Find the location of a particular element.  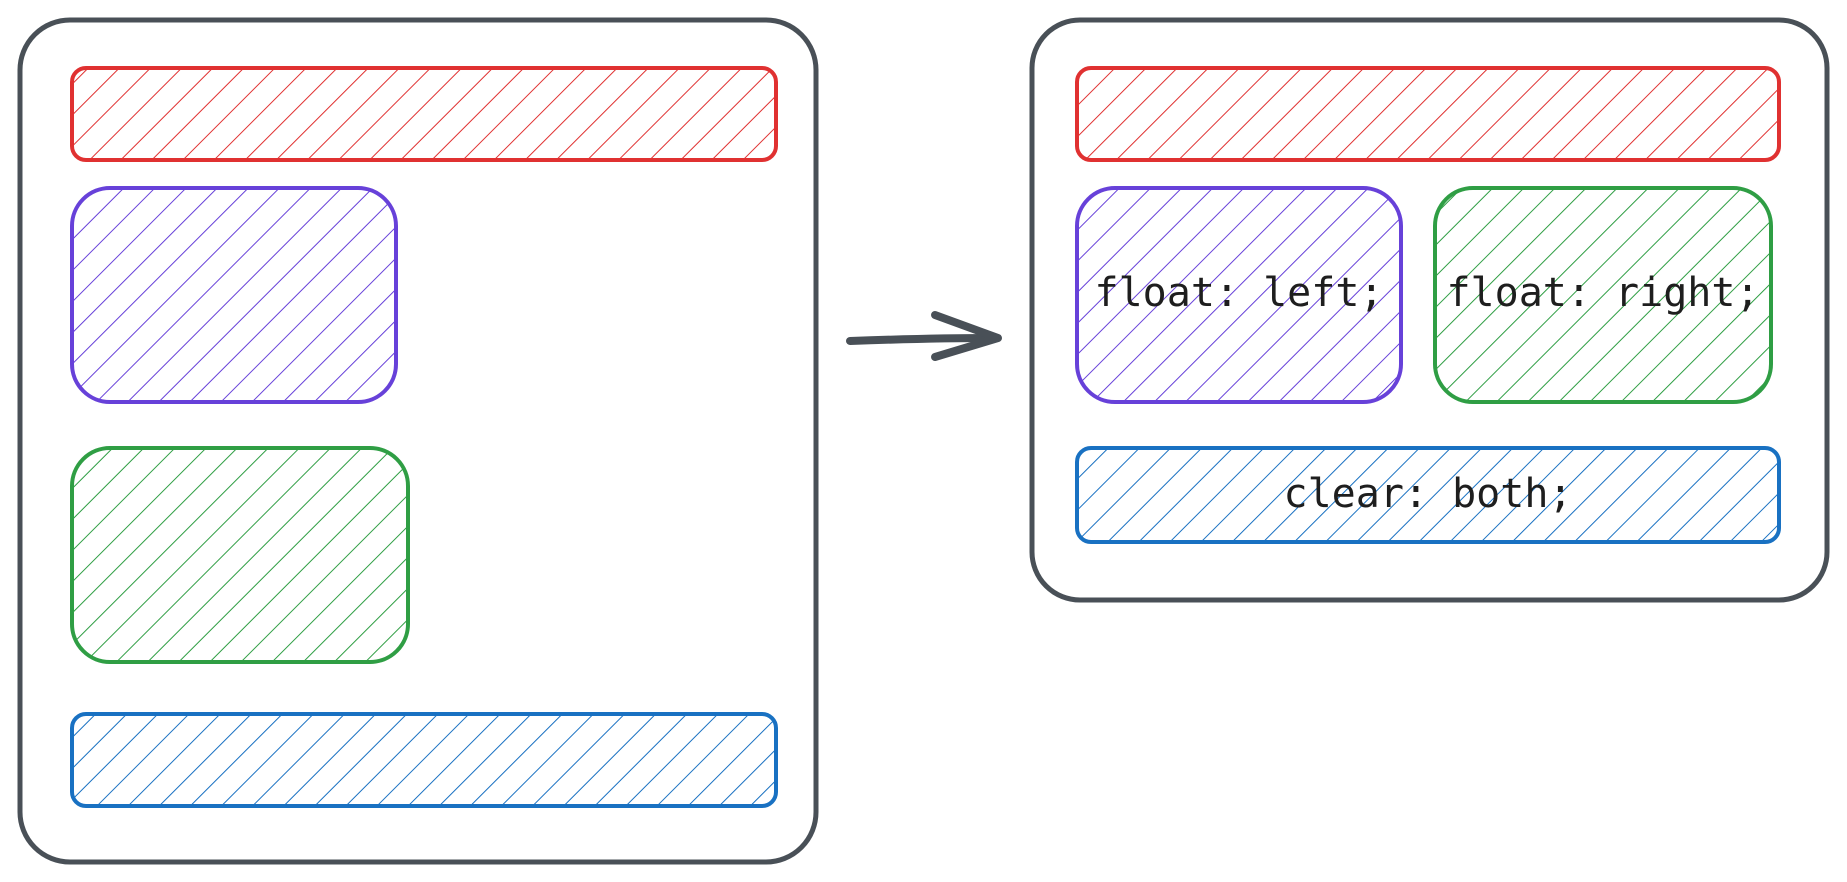

before-green-block is located at coordinates (240, 555).